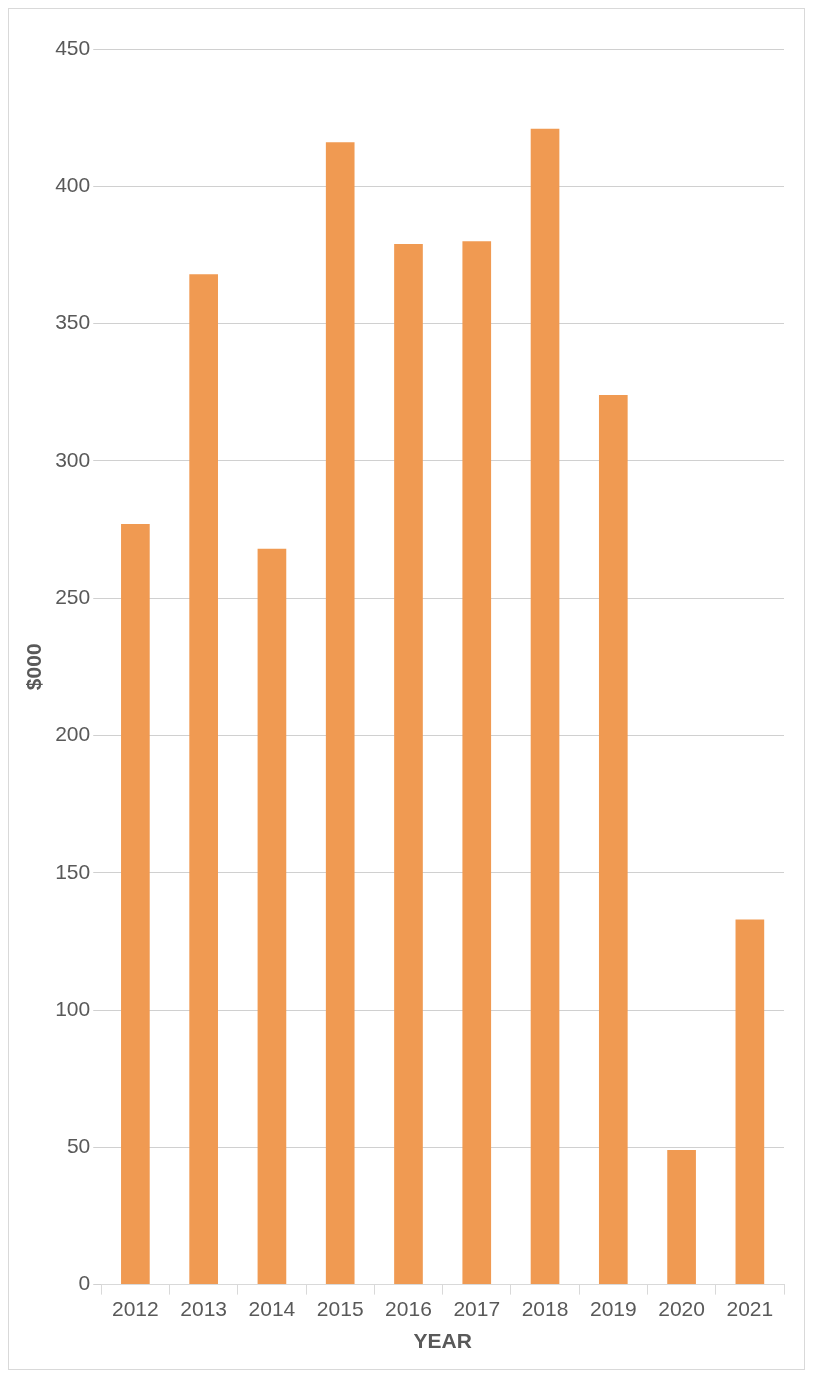 Image resolution: width=813 pixels, height=1387 pixels. Describe the element at coordinates (73, 185) in the screenshot. I see `y-tick-label: 400` at that location.